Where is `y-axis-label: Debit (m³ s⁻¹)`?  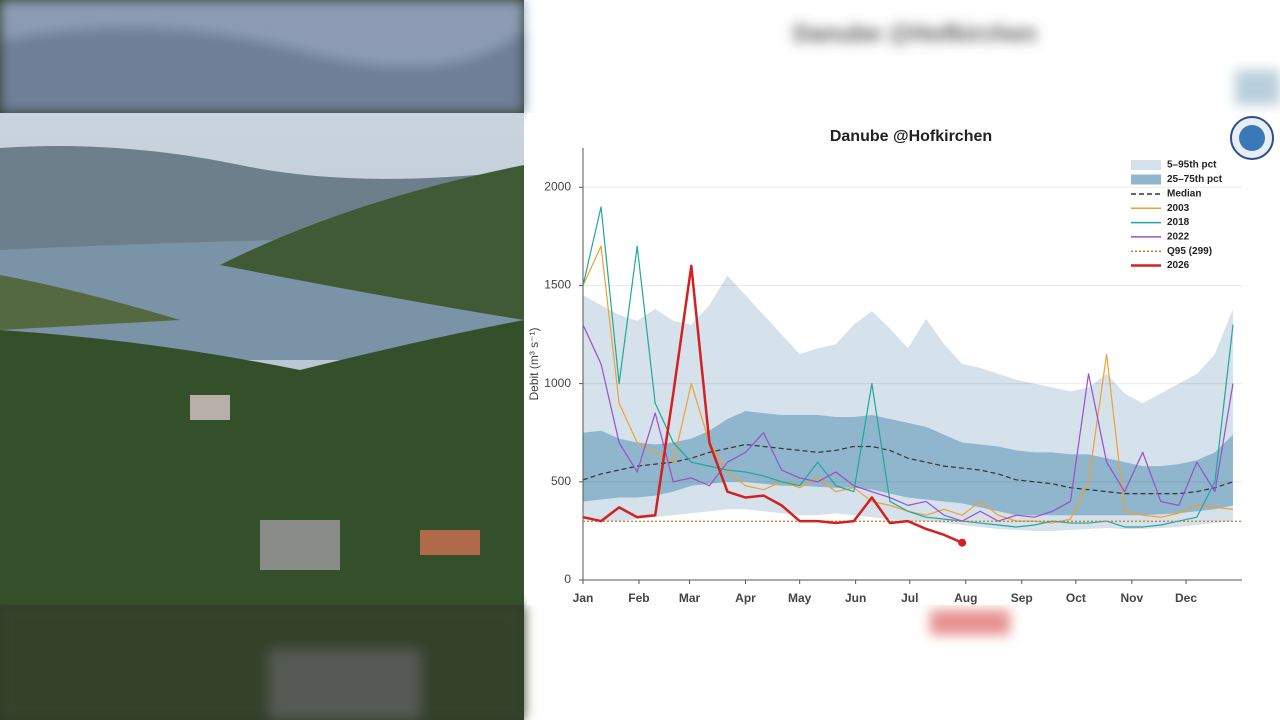
y-axis-label: Debit (m³ s⁻¹) is located at coordinates (534, 364).